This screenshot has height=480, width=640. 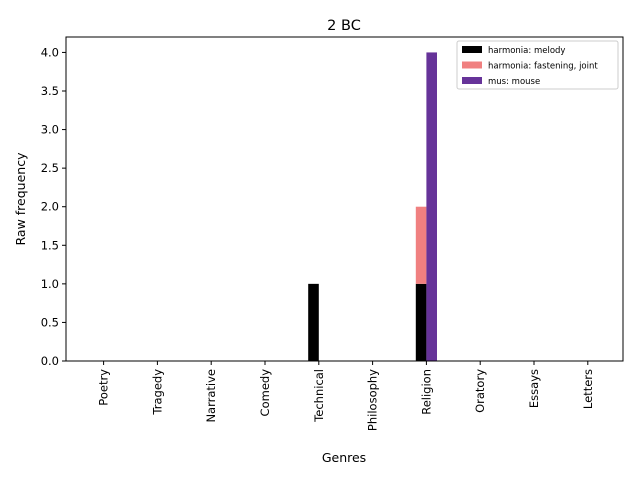 I want to click on x-tick-label: Oratory, so click(x=480, y=391).